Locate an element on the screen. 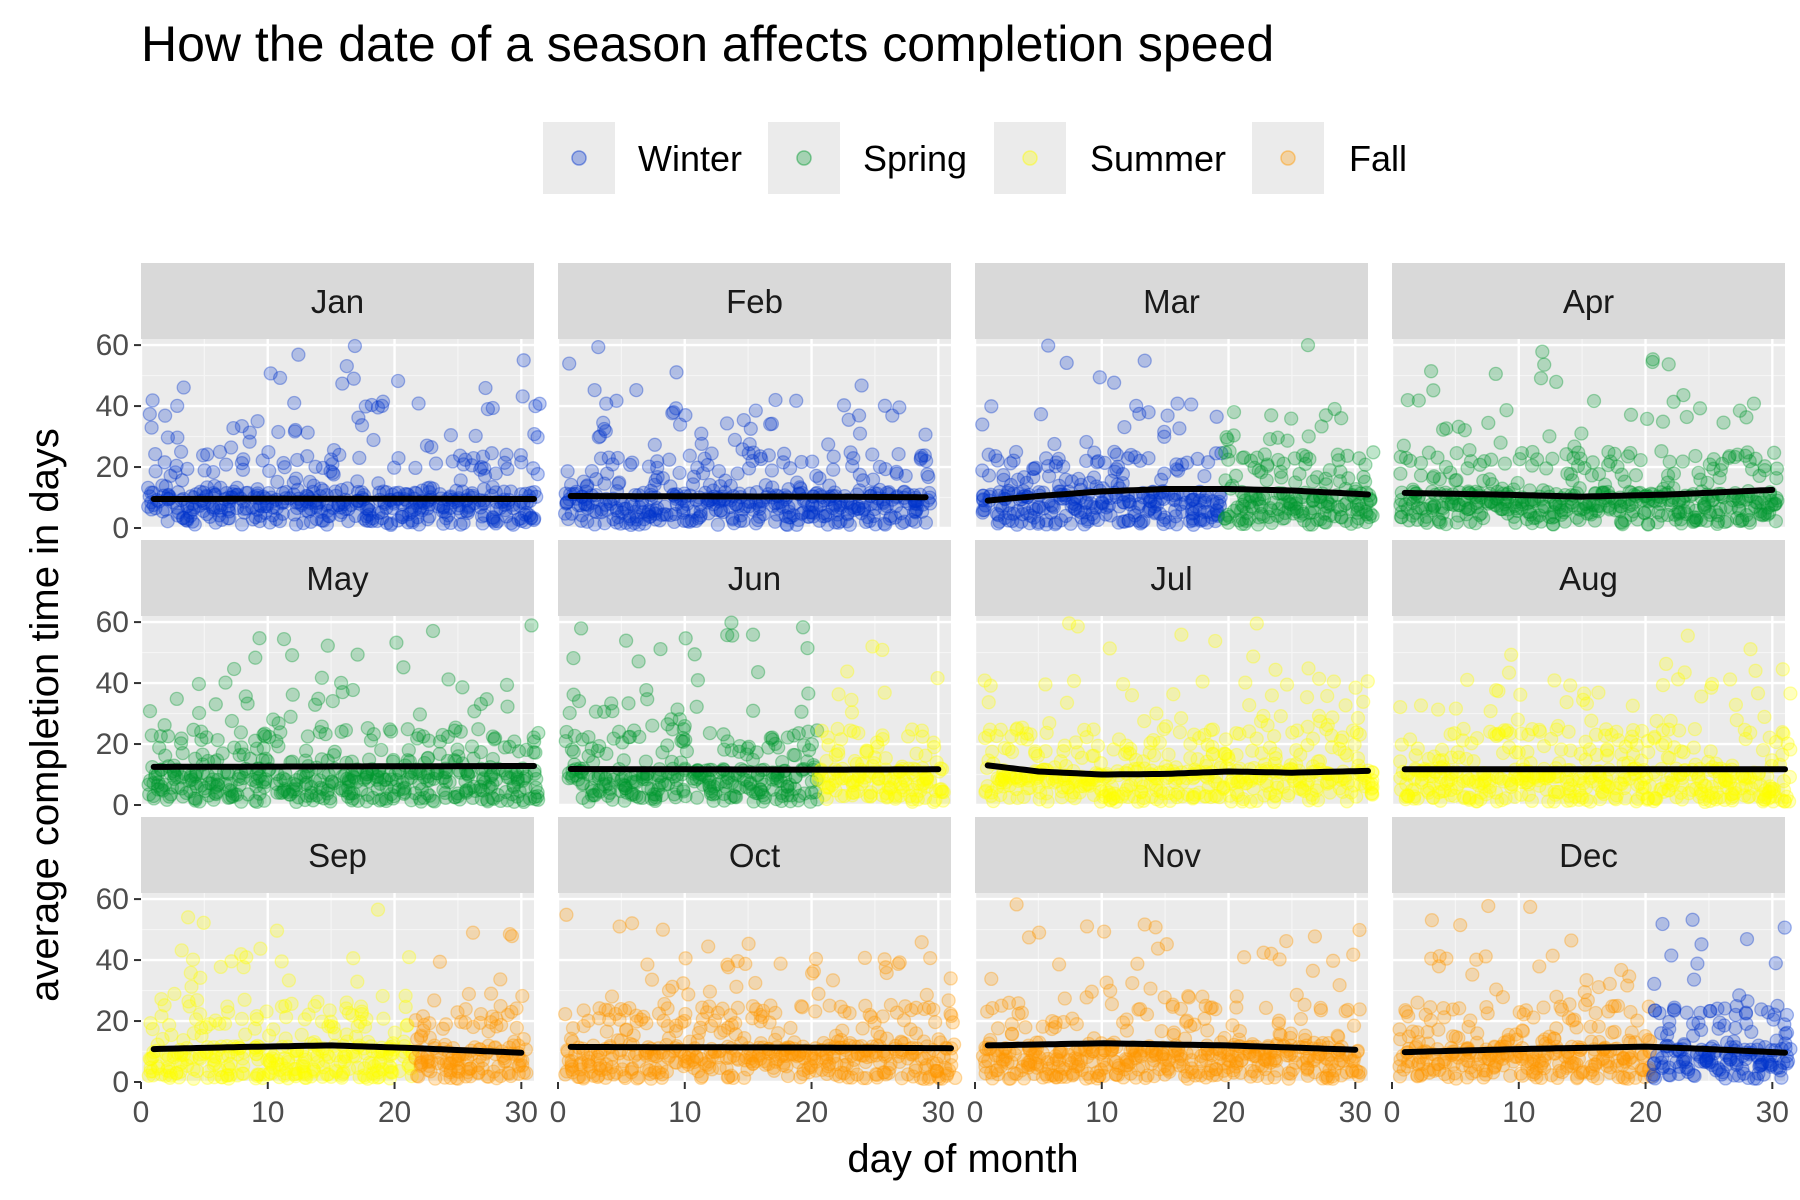 This screenshot has height=1200, width=1800. y-tick-label: 40 is located at coordinates (112, 960).